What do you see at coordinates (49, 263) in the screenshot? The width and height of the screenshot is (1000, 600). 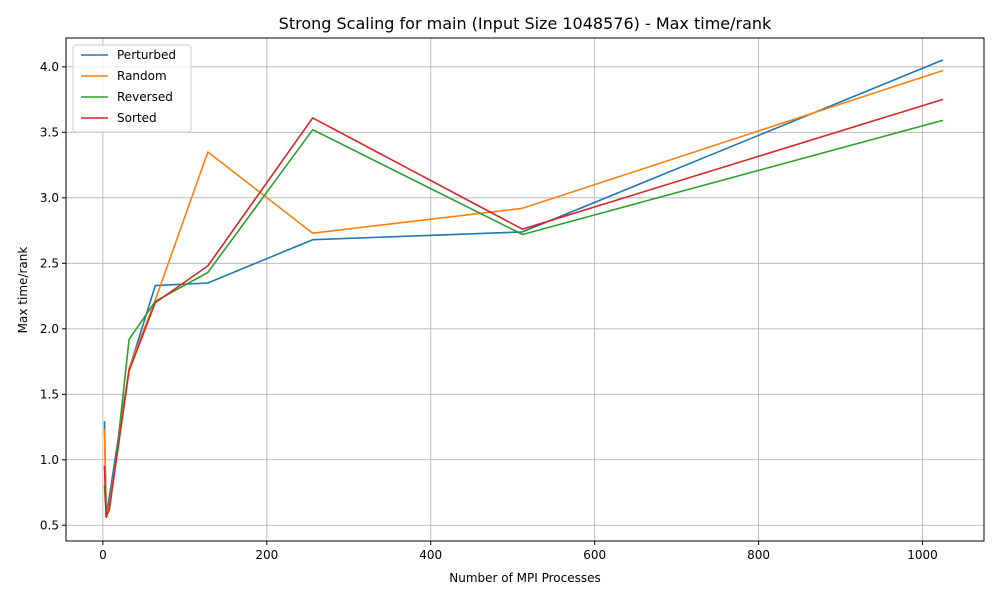 I see `y-tick-label: 2.5` at bounding box center [49, 263].